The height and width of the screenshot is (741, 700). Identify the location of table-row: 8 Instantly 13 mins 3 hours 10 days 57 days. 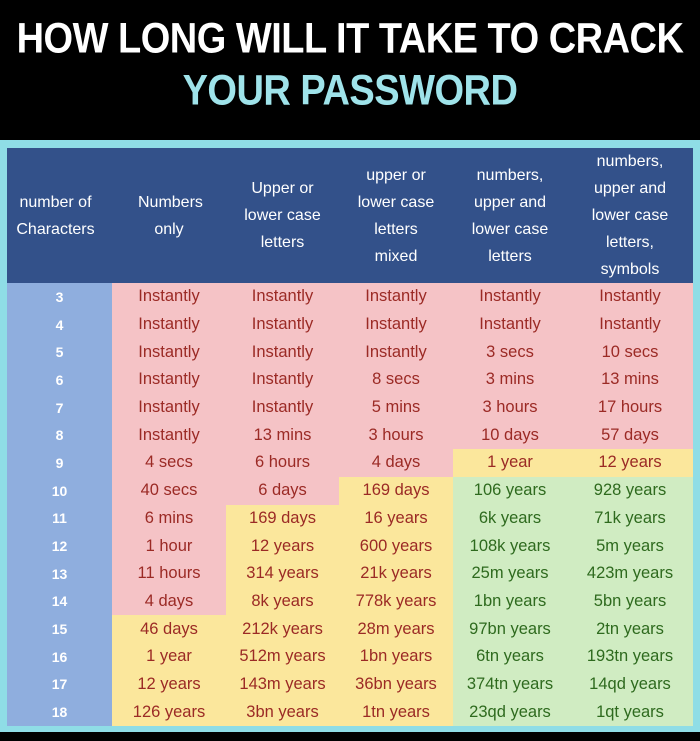
(350, 435).